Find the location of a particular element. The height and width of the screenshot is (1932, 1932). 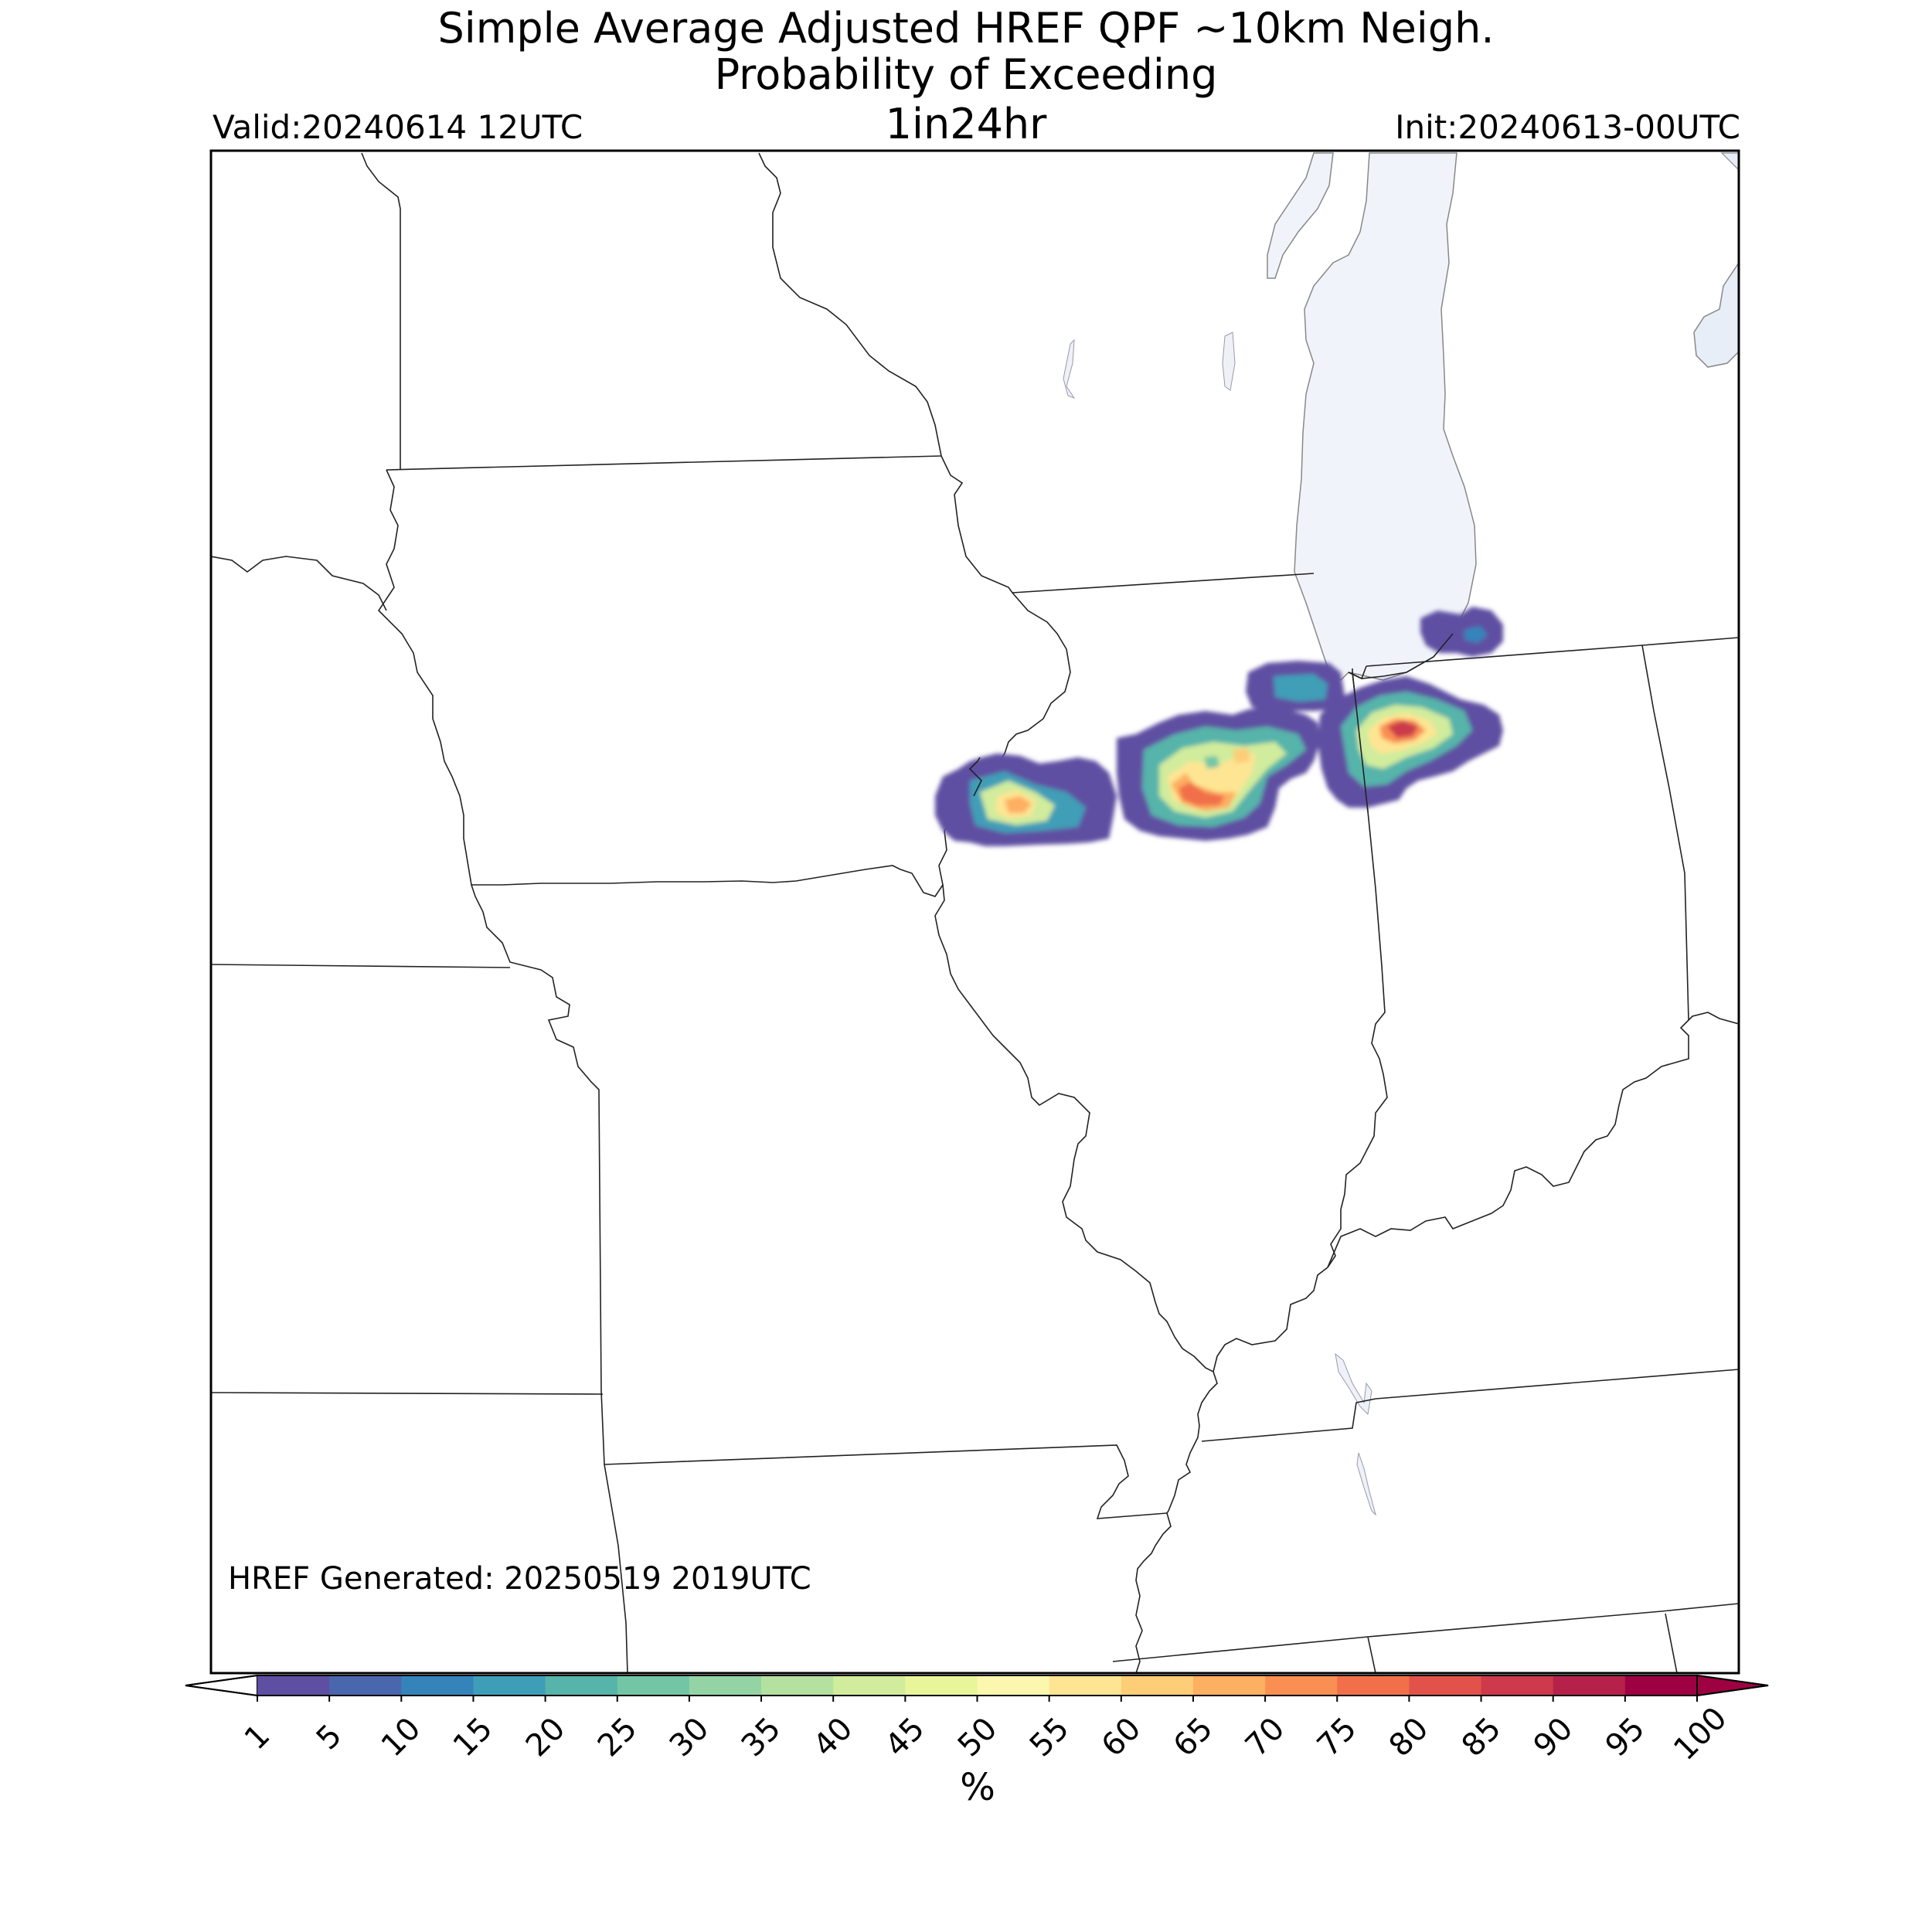

valid-time-label: Valid:20240614 12UTC is located at coordinates (398, 127).